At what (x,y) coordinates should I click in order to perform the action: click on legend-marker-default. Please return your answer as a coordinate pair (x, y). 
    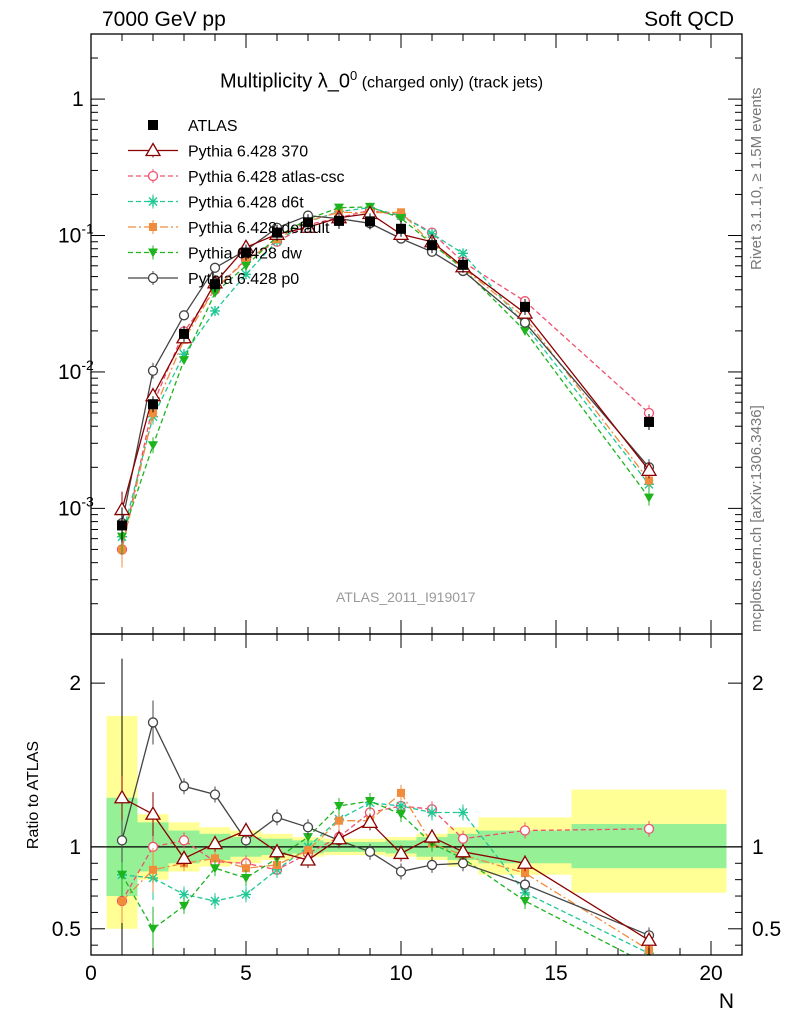
    Looking at the image, I should click on (153, 227).